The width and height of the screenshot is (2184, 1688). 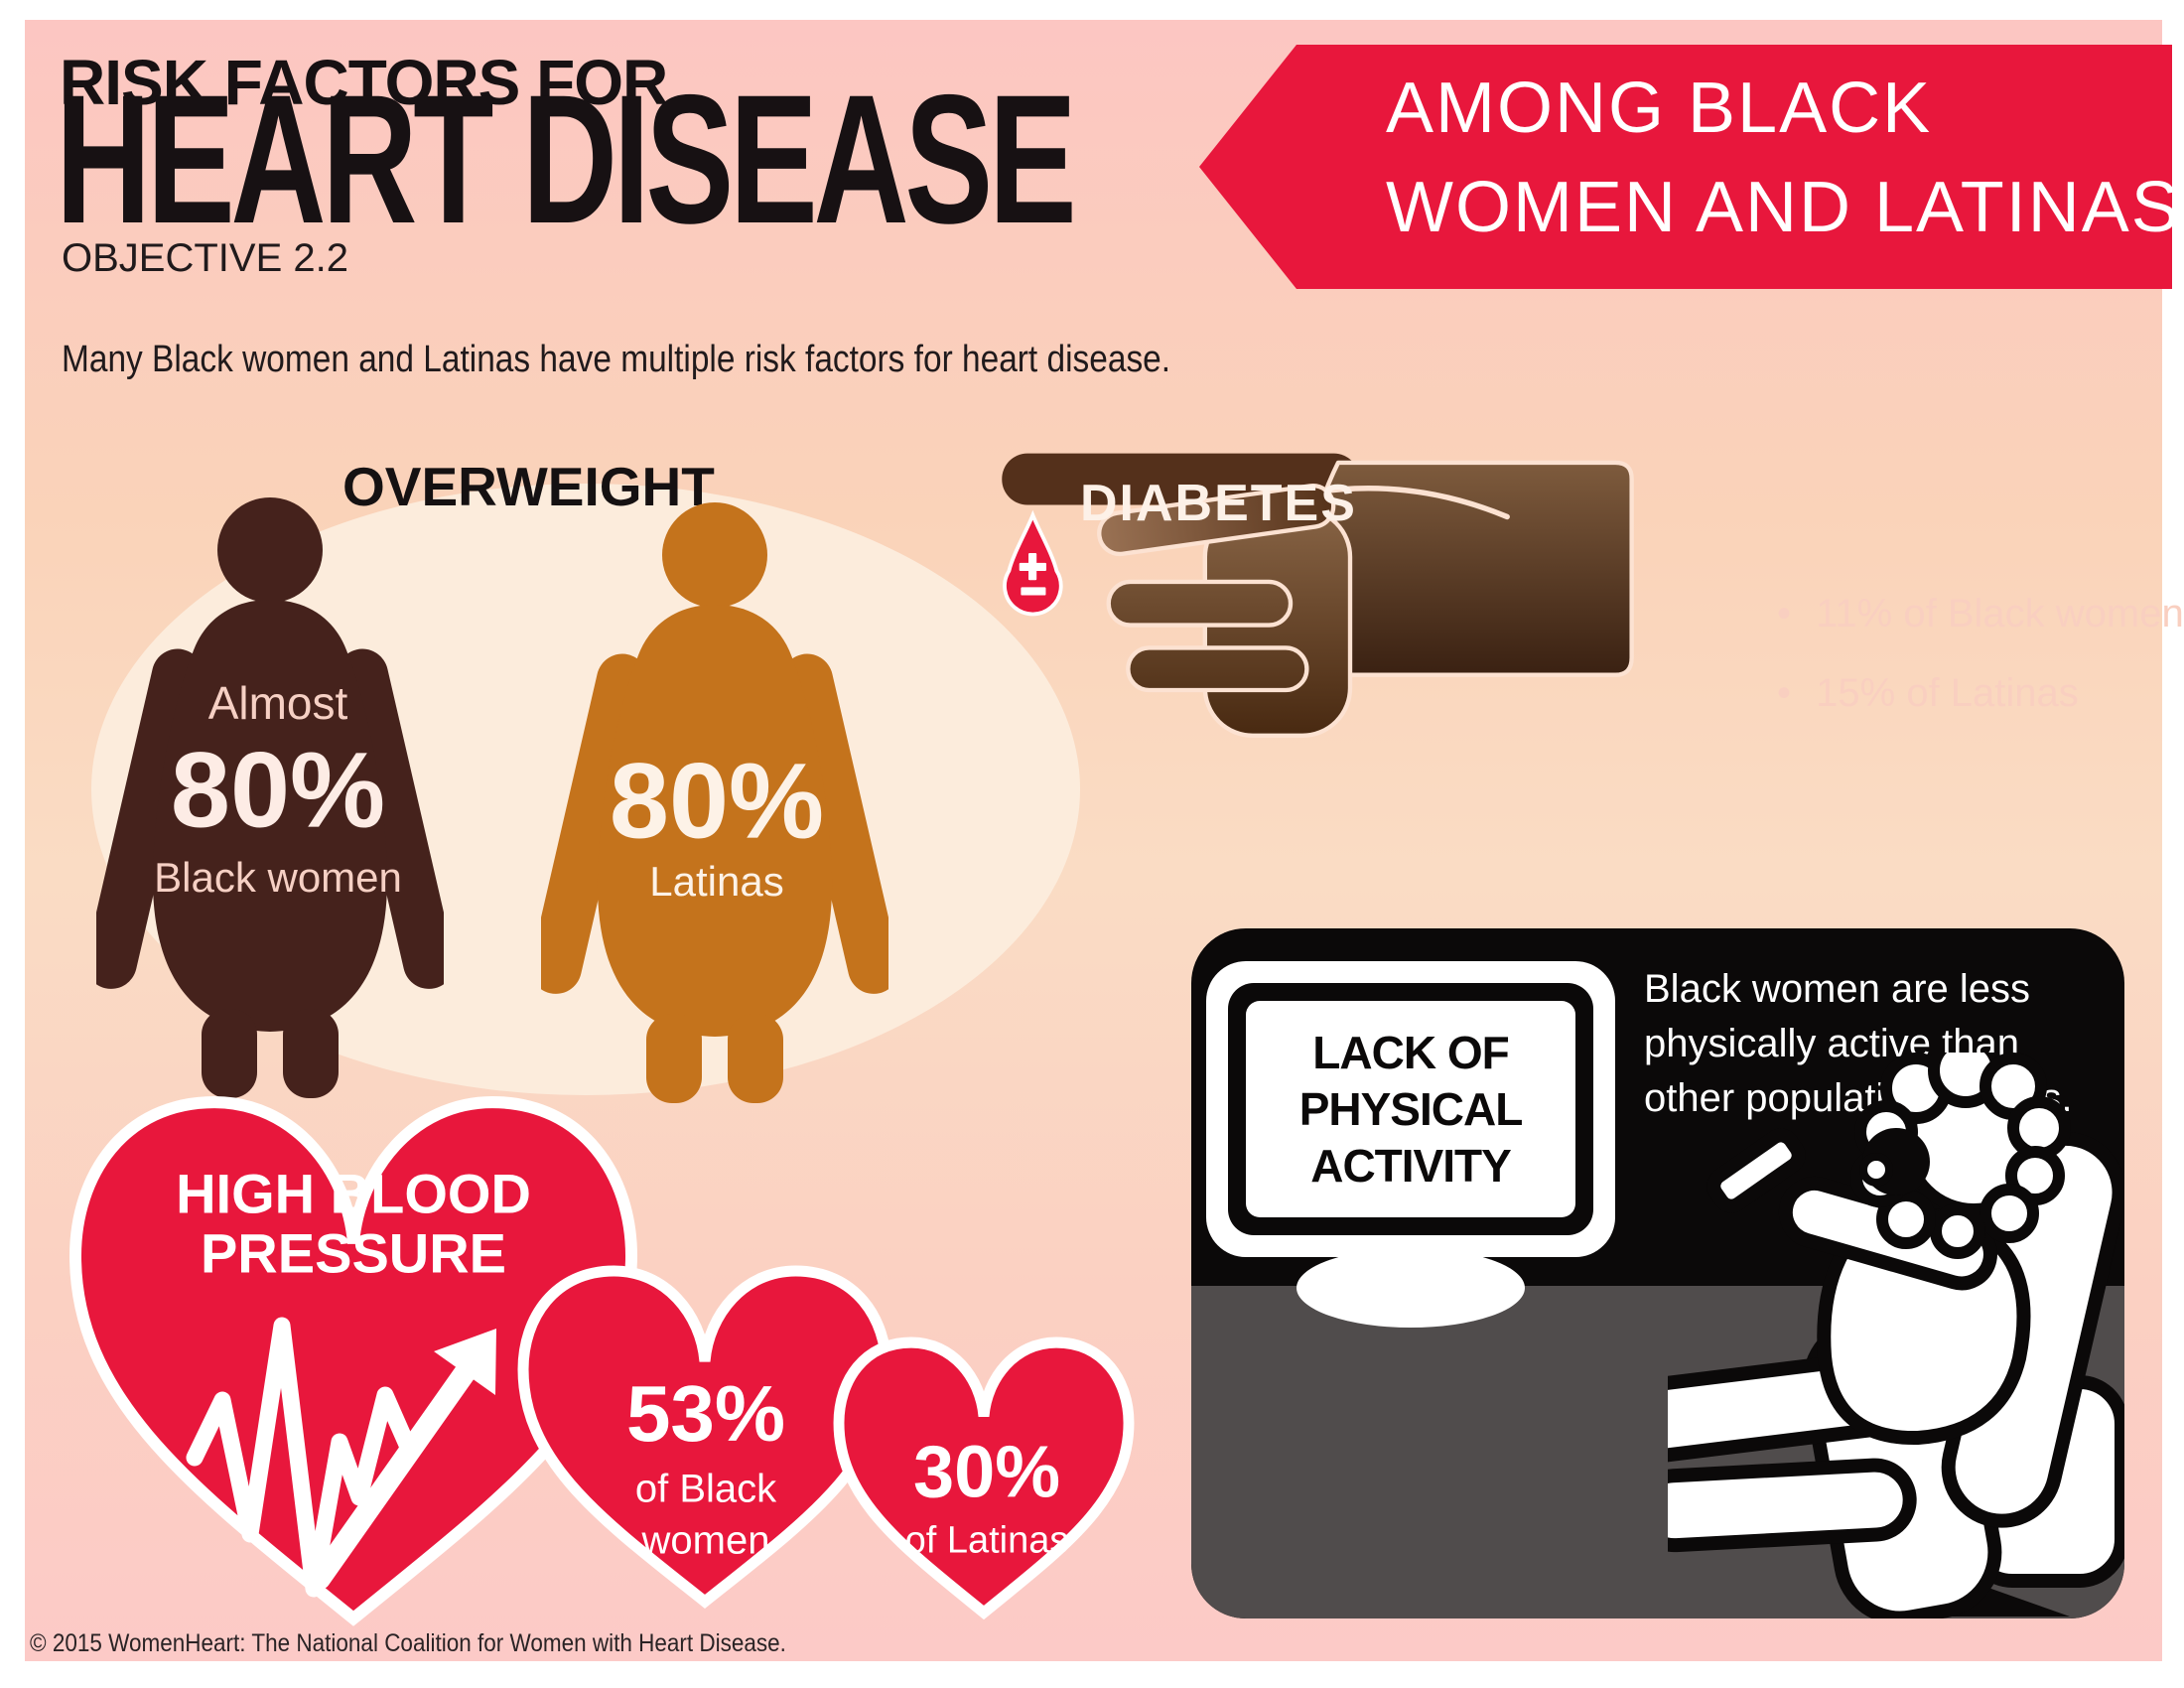 I want to click on pointing-index-finger, so click(x=1216, y=520).